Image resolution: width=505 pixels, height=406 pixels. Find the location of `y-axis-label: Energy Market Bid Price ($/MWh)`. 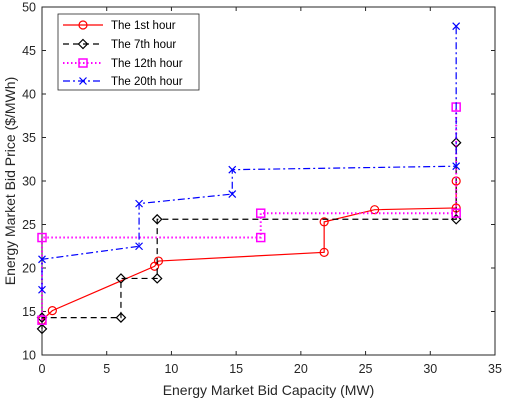

y-axis-label: Energy Market Bid Price ($/MWh) is located at coordinates (10, 181).